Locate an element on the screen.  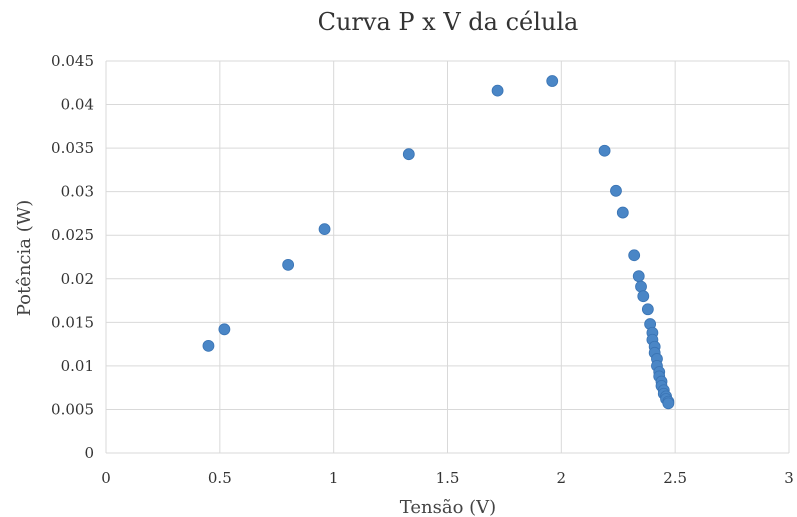
x-tick-label: 2.5 is located at coordinates (675, 478).